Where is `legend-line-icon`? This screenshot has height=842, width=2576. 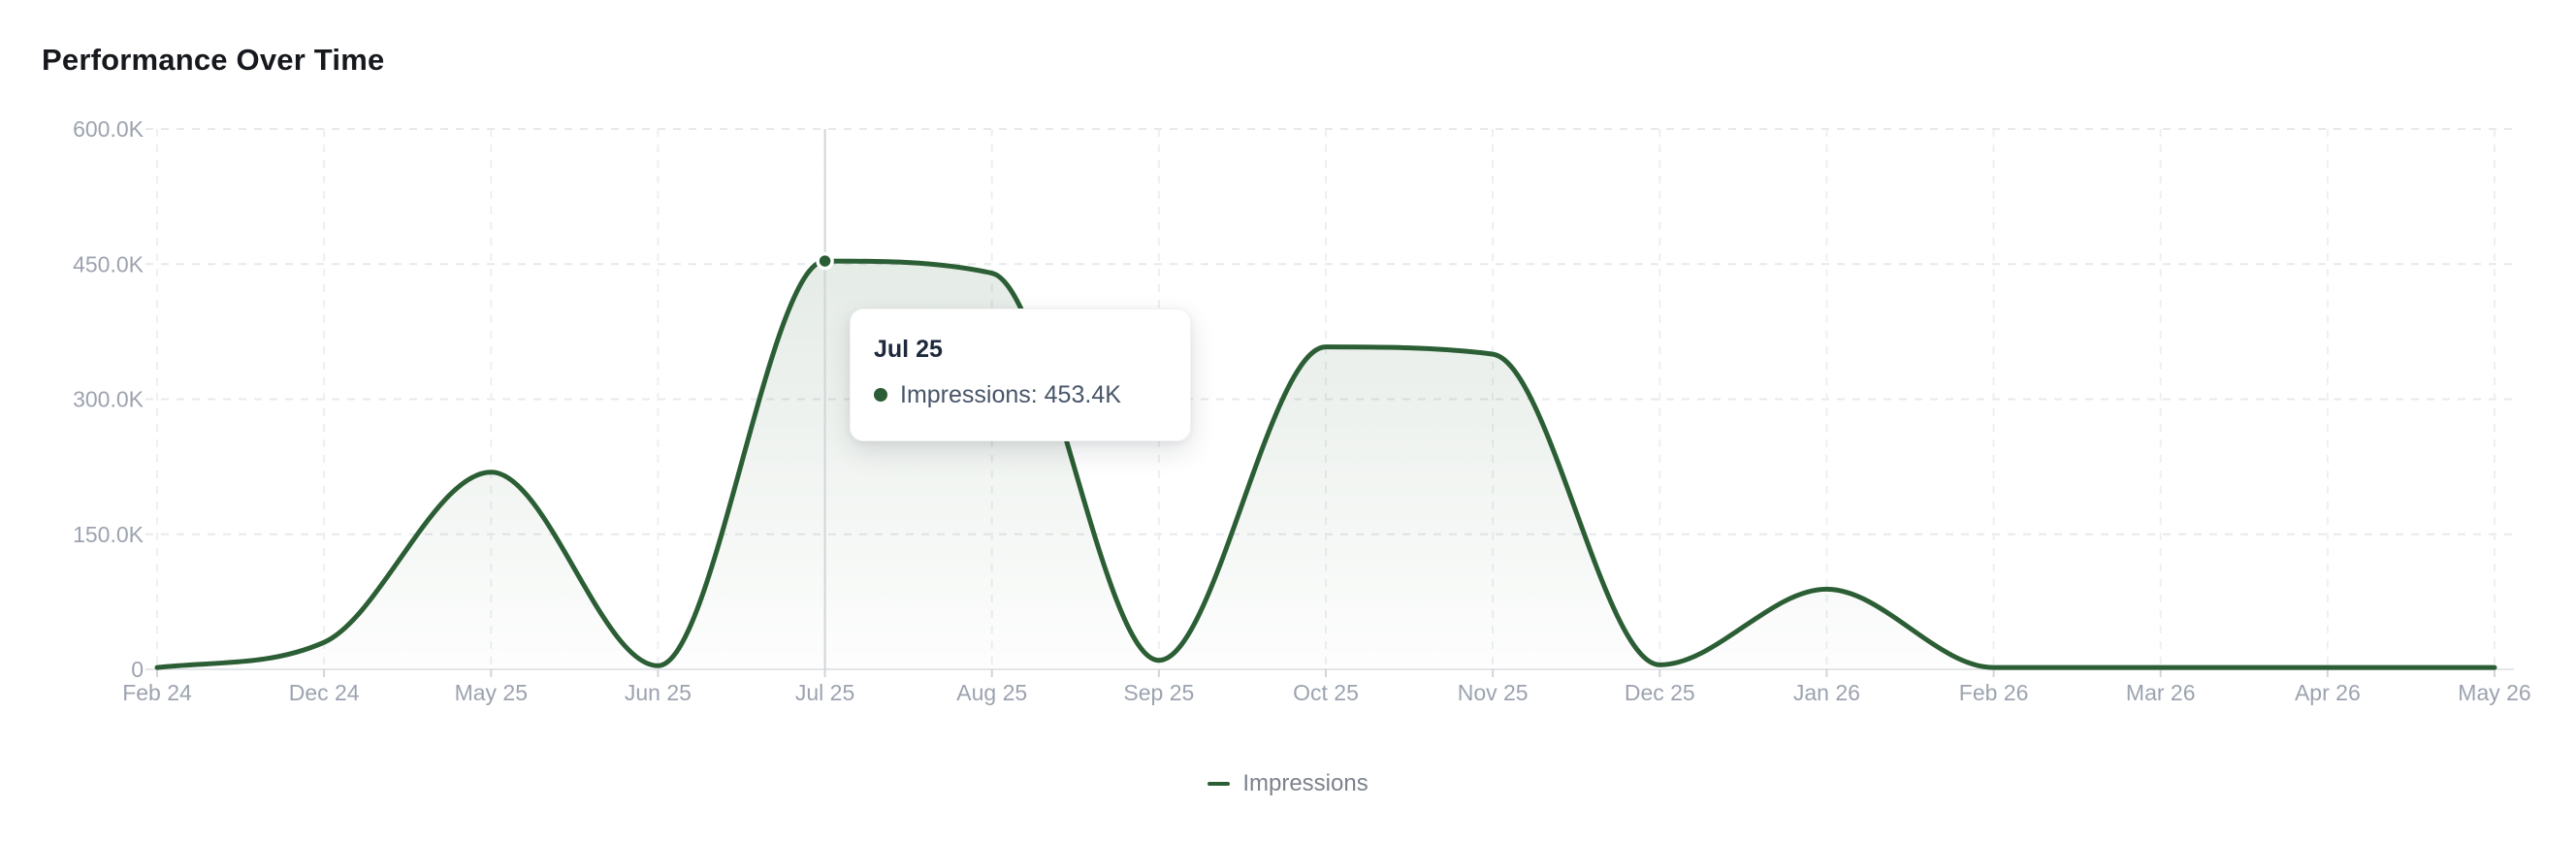 legend-line-icon is located at coordinates (1219, 784).